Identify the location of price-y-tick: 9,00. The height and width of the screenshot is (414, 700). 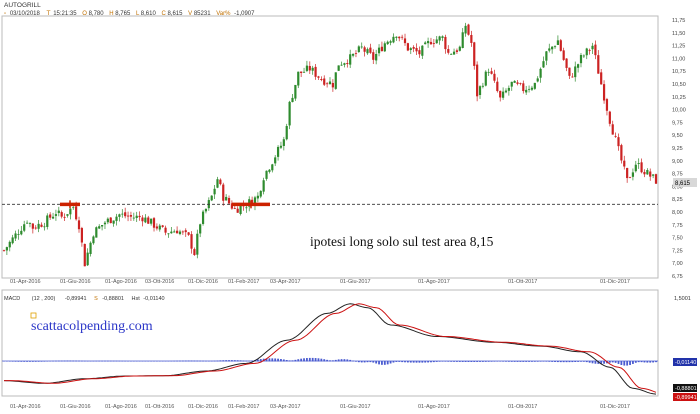
(677, 162).